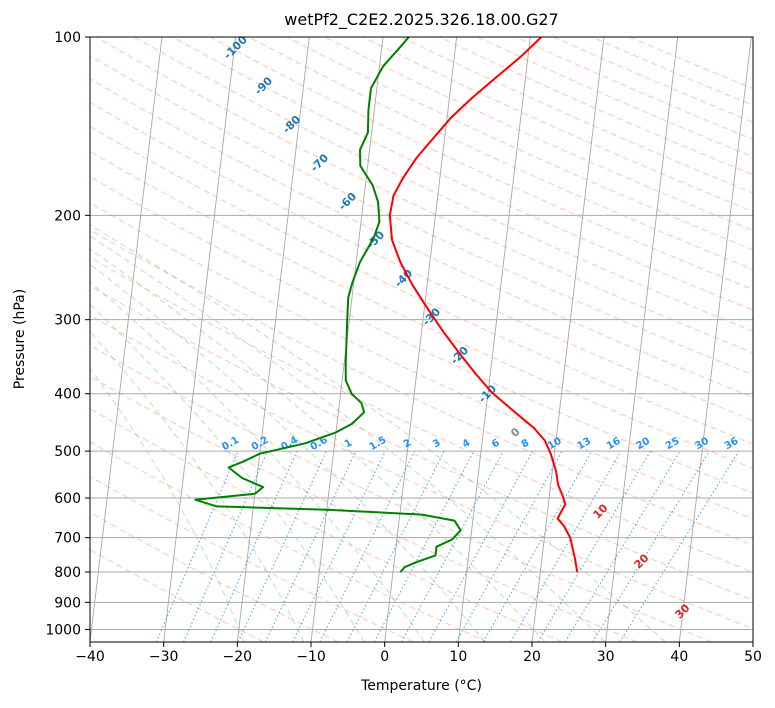 The height and width of the screenshot is (708, 775). I want to click on dry-adiabat-label: 0, so click(515, 432).